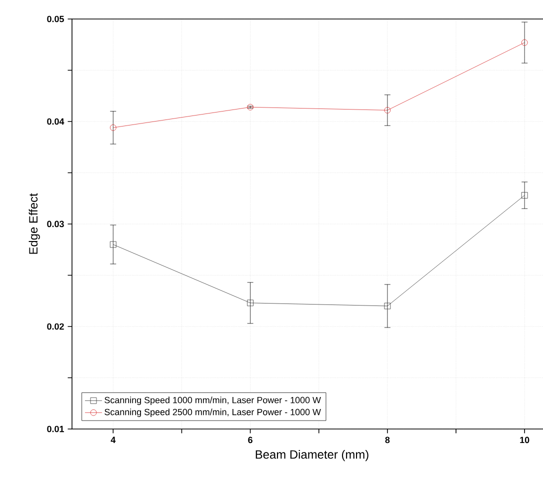 This screenshot has height=496, width=543. What do you see at coordinates (387, 440) in the screenshot?
I see `x-tick-label: 8` at bounding box center [387, 440].